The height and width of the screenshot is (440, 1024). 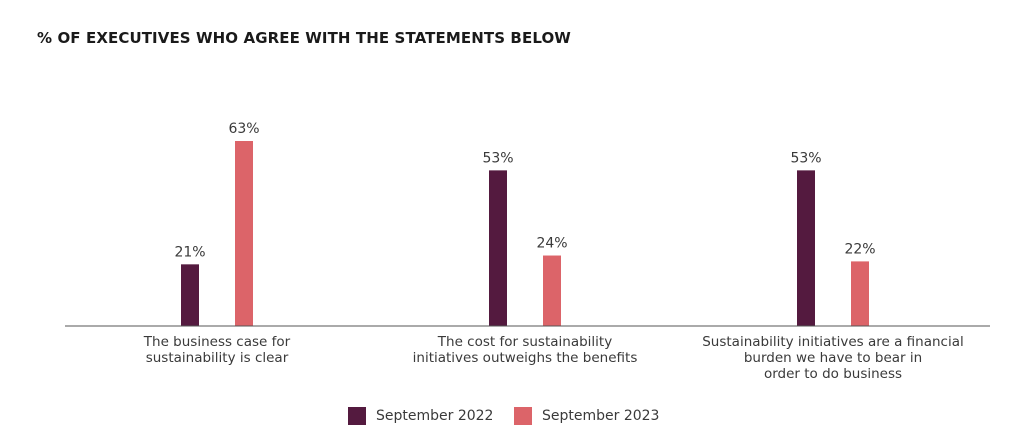 I want to click on legend-item-2023: September 2023, so click(x=586, y=416).